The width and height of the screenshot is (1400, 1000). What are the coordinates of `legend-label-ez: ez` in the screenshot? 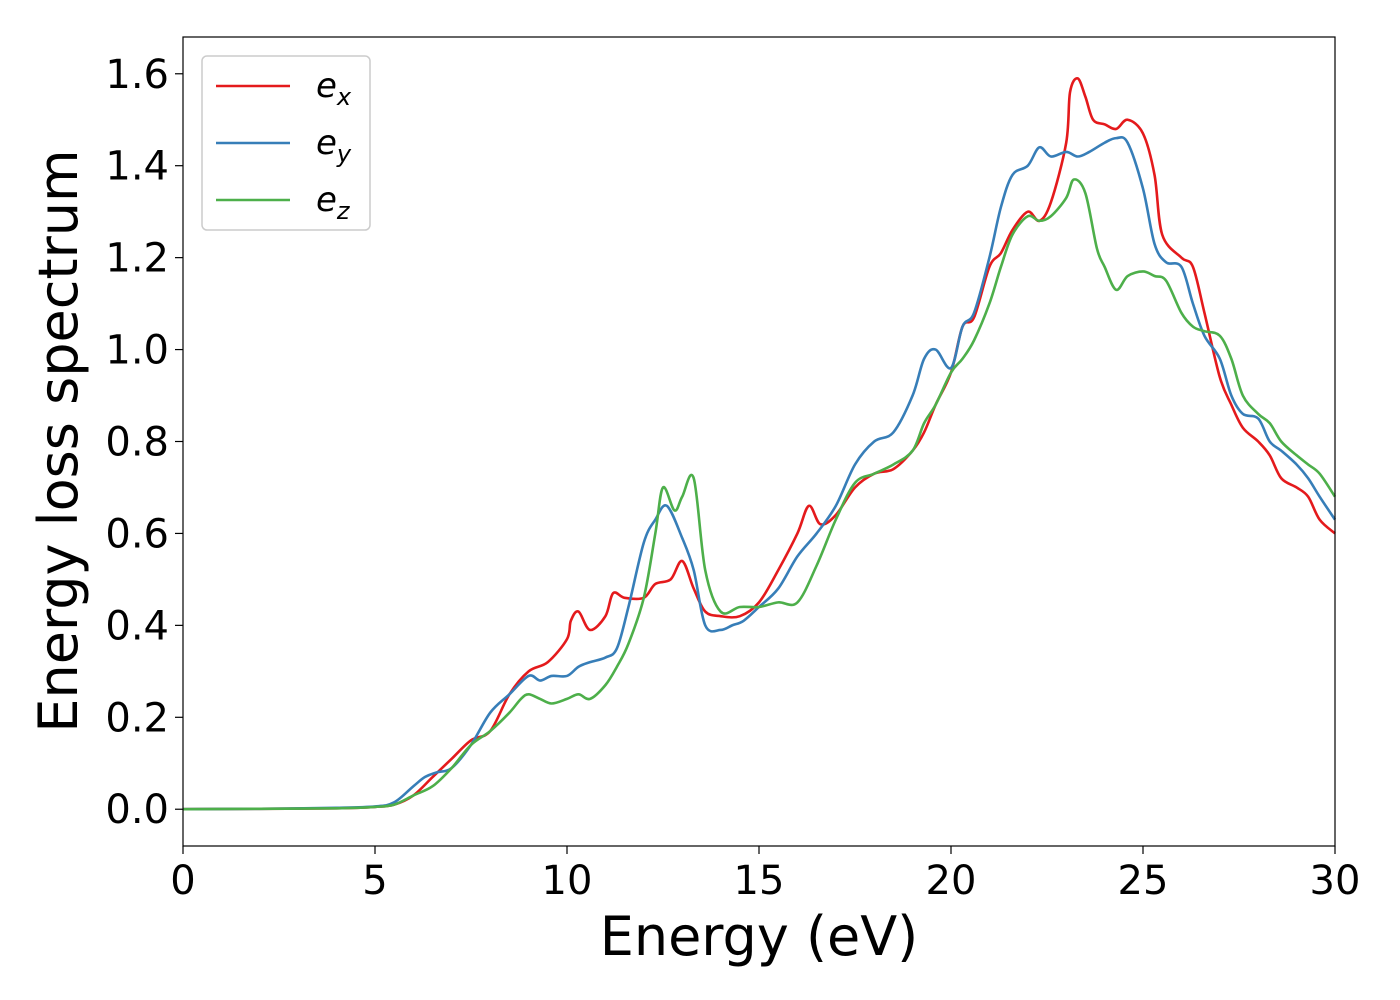 It's located at (333, 202).